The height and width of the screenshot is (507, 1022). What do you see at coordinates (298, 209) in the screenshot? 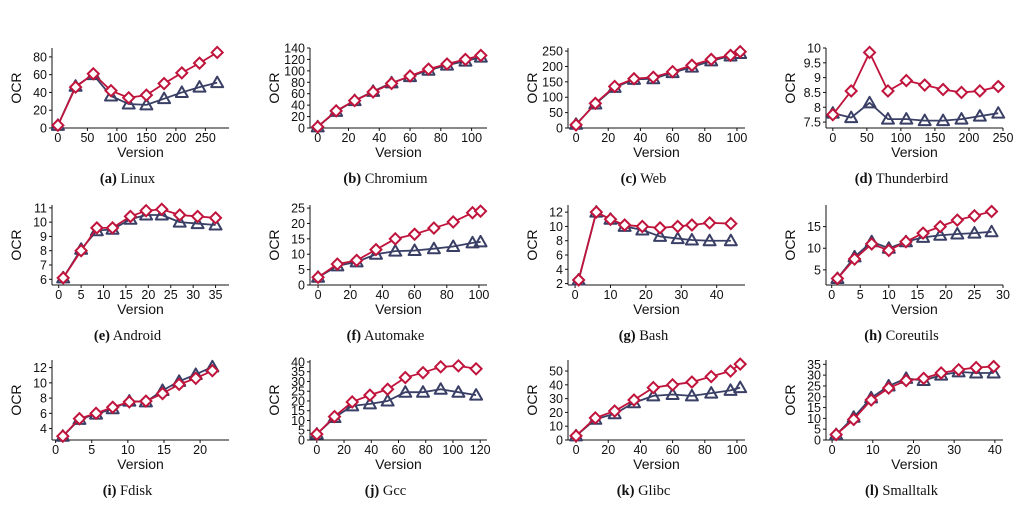
I see `y-tick-label: 25` at bounding box center [298, 209].